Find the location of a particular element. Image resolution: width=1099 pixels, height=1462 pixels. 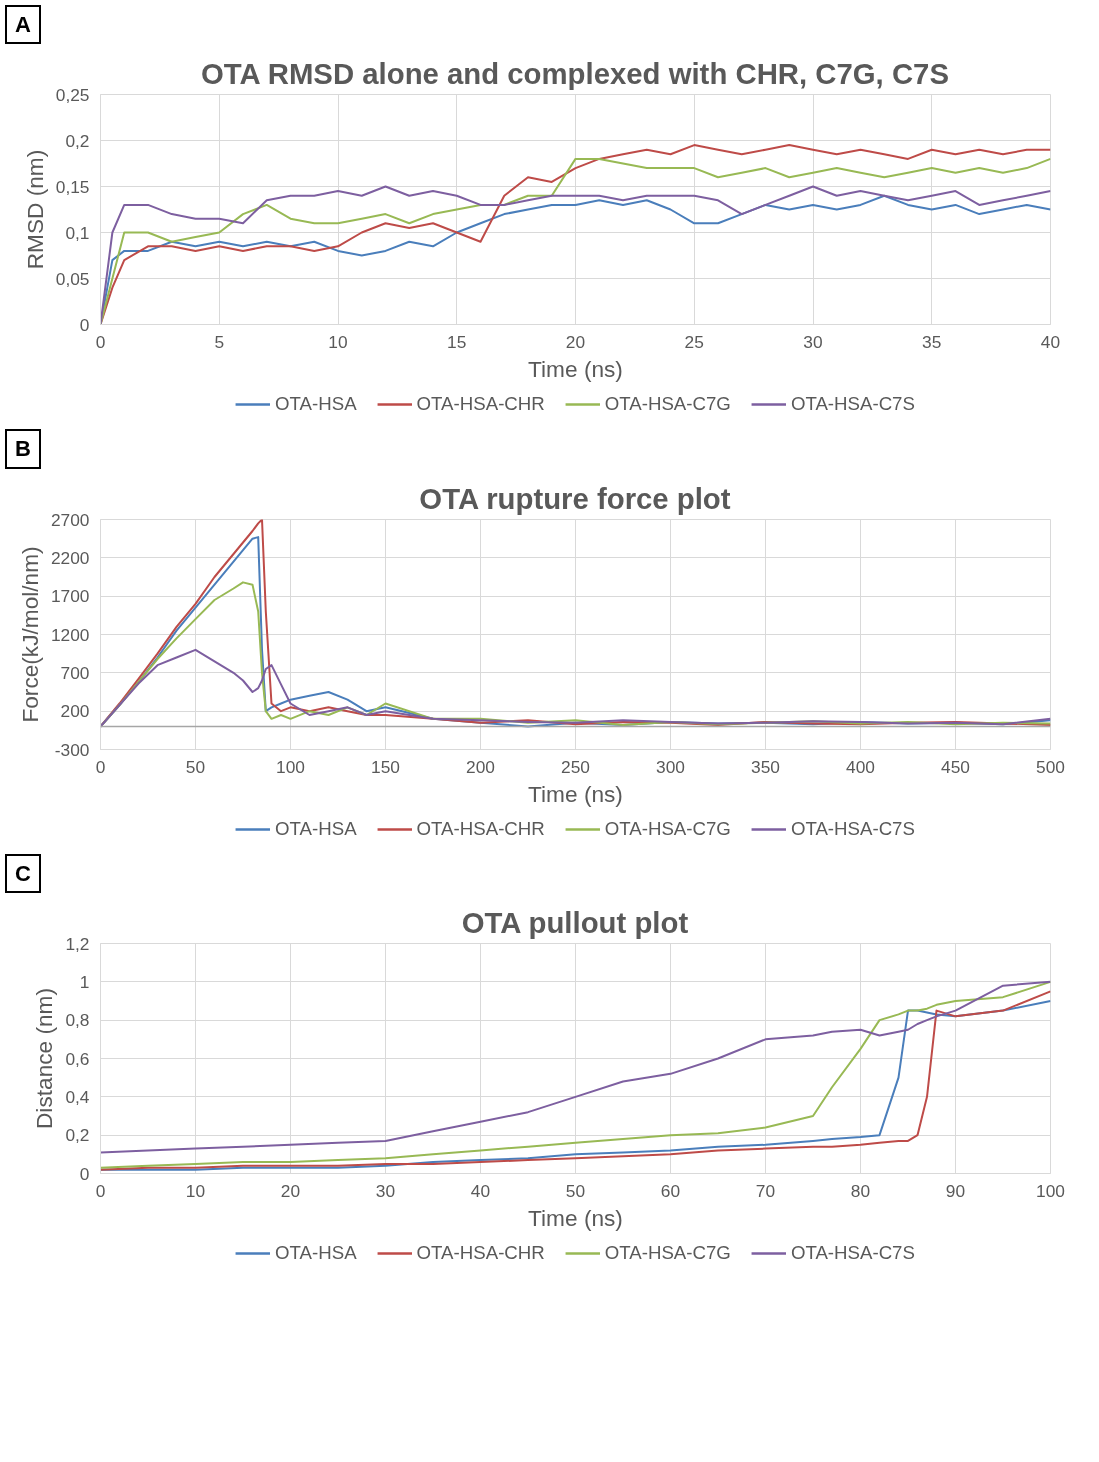

x-tick-label: 450 is located at coordinates (955, 766).